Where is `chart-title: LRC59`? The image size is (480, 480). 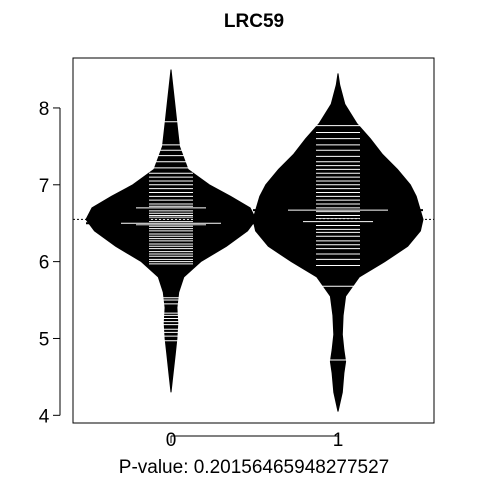 chart-title: LRC59 is located at coordinates (254, 21).